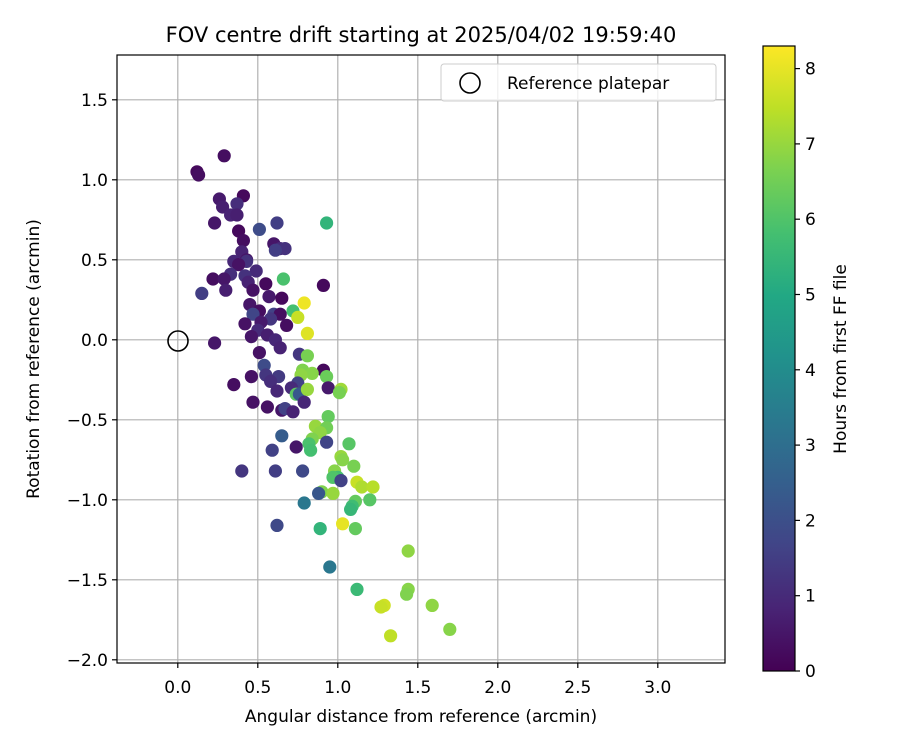 The width and height of the screenshot is (900, 754). Describe the element at coordinates (87, 661) in the screenshot. I see `y-tick-label: −2.0` at that location.